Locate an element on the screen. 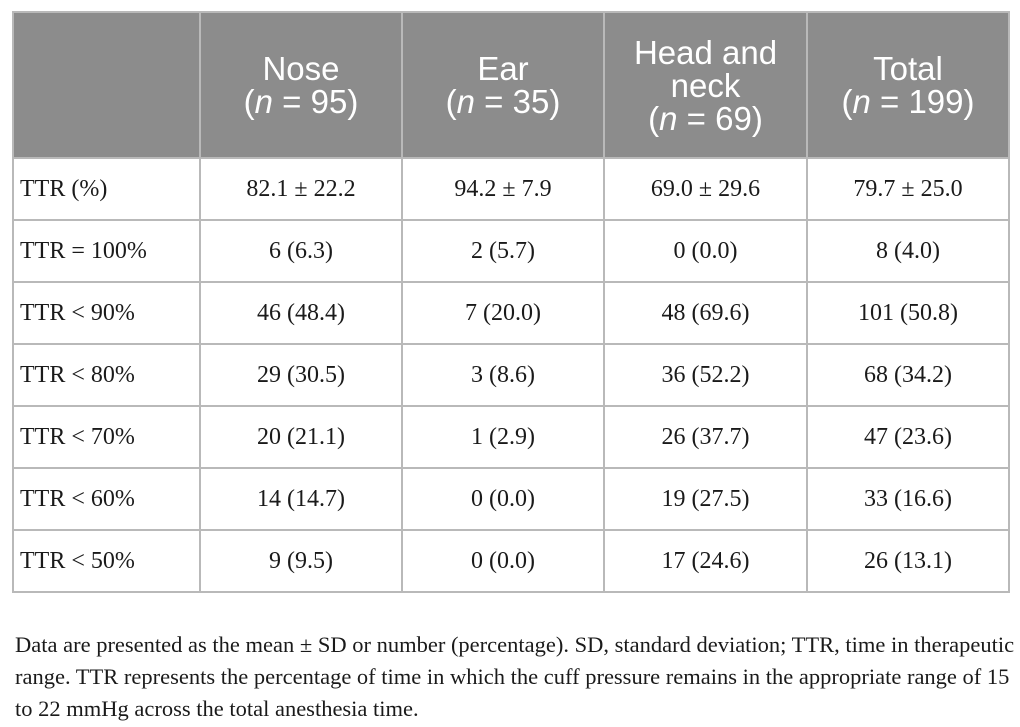 This screenshot has height=727, width=1020. header-cell-total: Total (n = 199) is located at coordinates (908, 85).